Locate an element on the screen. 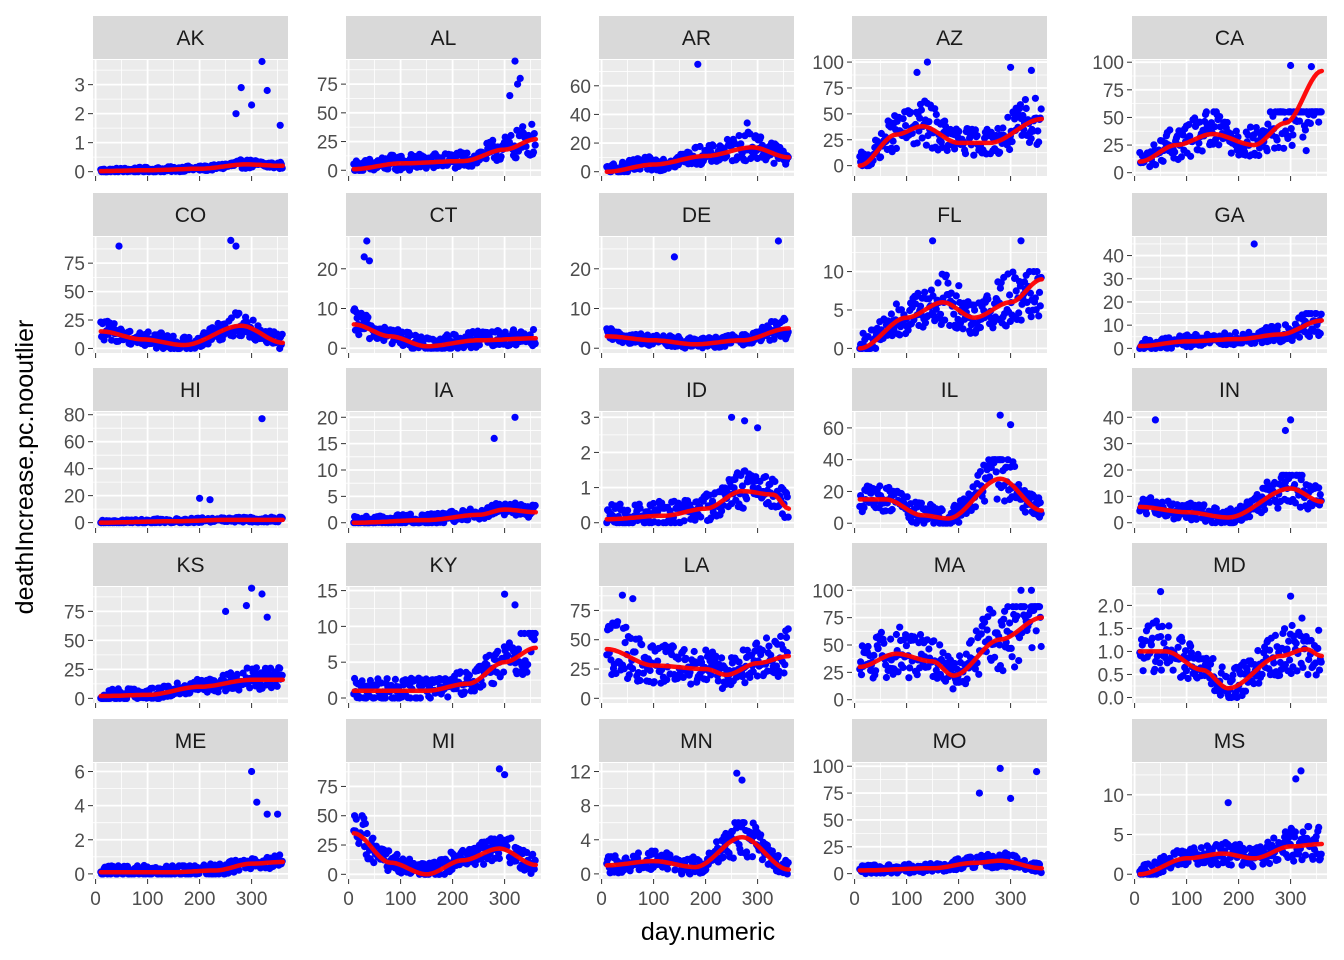 Image resolution: width=1344 pixels, height=960 pixels. facet-strip-label: LA is located at coordinates (697, 565).